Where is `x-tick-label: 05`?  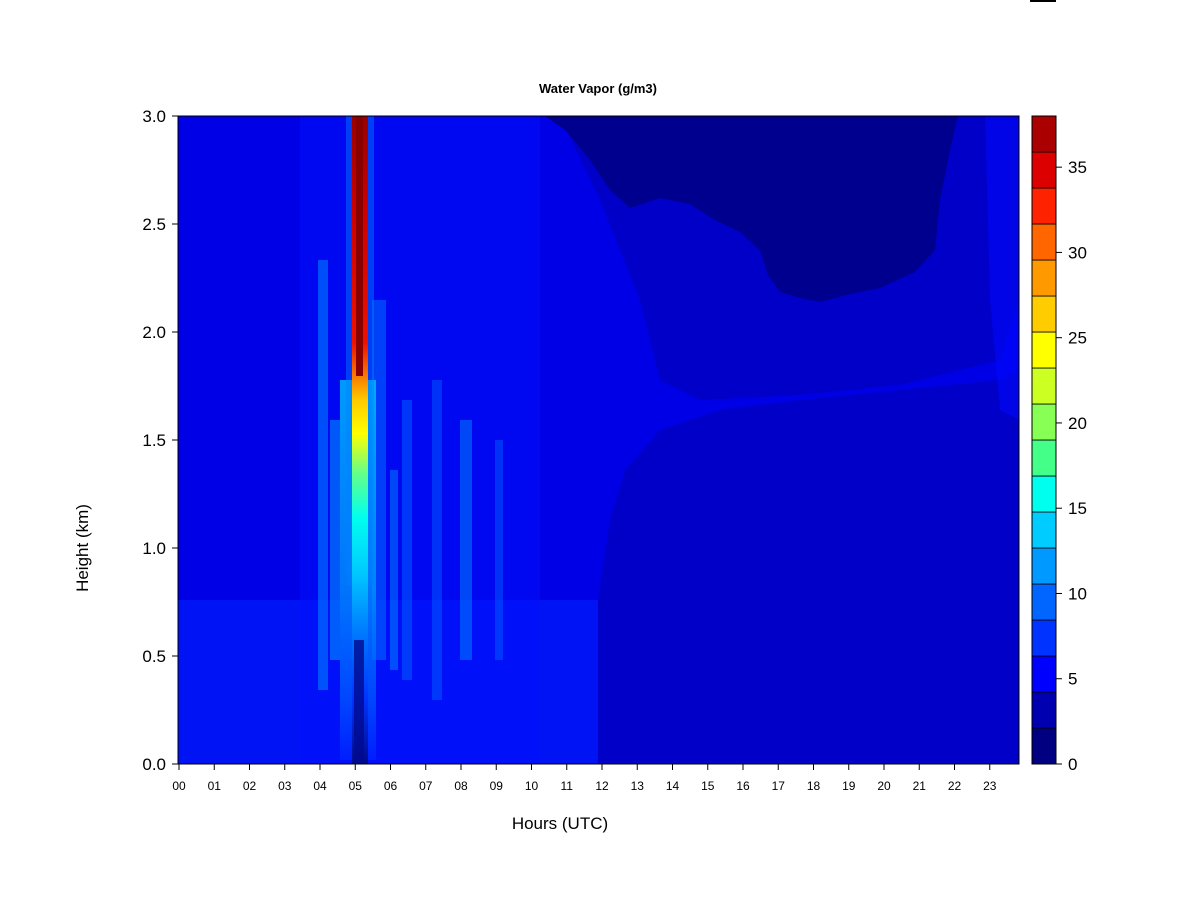 x-tick-label: 05 is located at coordinates (356, 786).